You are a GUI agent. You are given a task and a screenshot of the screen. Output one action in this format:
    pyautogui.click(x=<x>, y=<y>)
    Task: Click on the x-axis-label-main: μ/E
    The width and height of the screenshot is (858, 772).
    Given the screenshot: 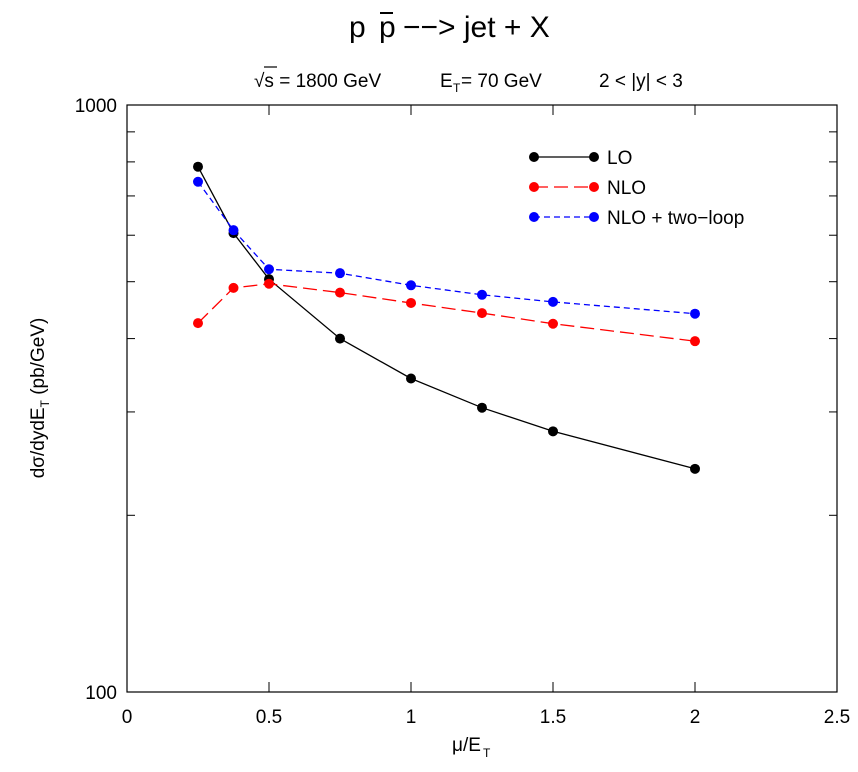 What is the action you would take?
    pyautogui.click(x=466, y=745)
    